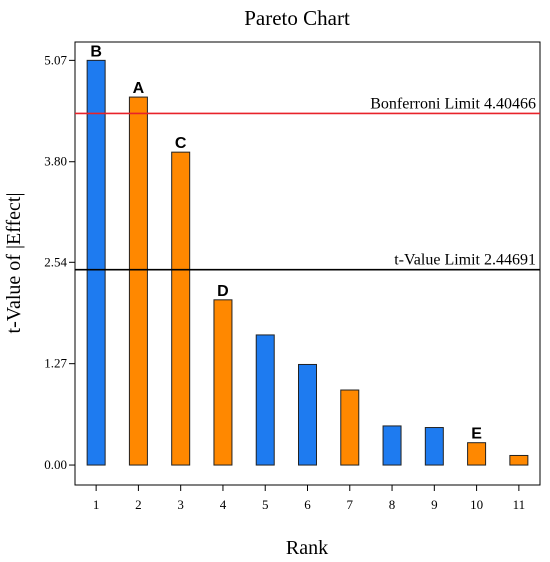 The image size is (550, 562). I want to click on bar-label-e: E, so click(476, 434).